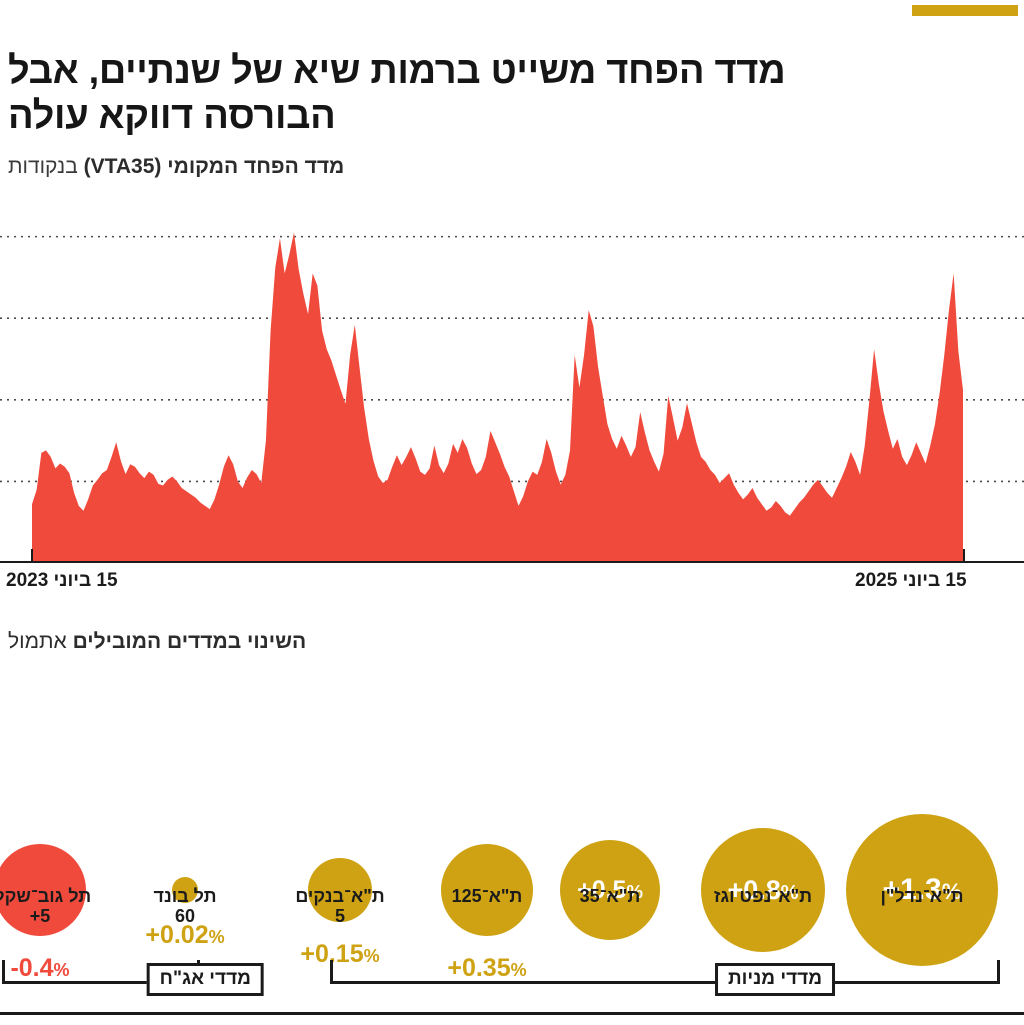 This screenshot has height=1025, width=1024. I want to click on bubble-label: ת"א־125, so click(487, 896).